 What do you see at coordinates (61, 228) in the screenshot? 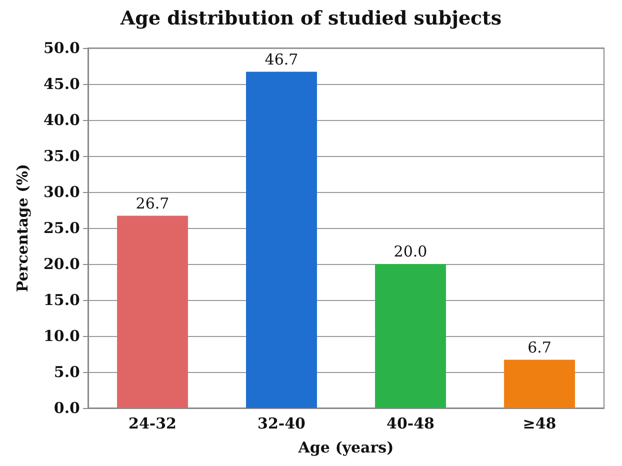
I see `y-tick-label: 25.0` at bounding box center [61, 228].